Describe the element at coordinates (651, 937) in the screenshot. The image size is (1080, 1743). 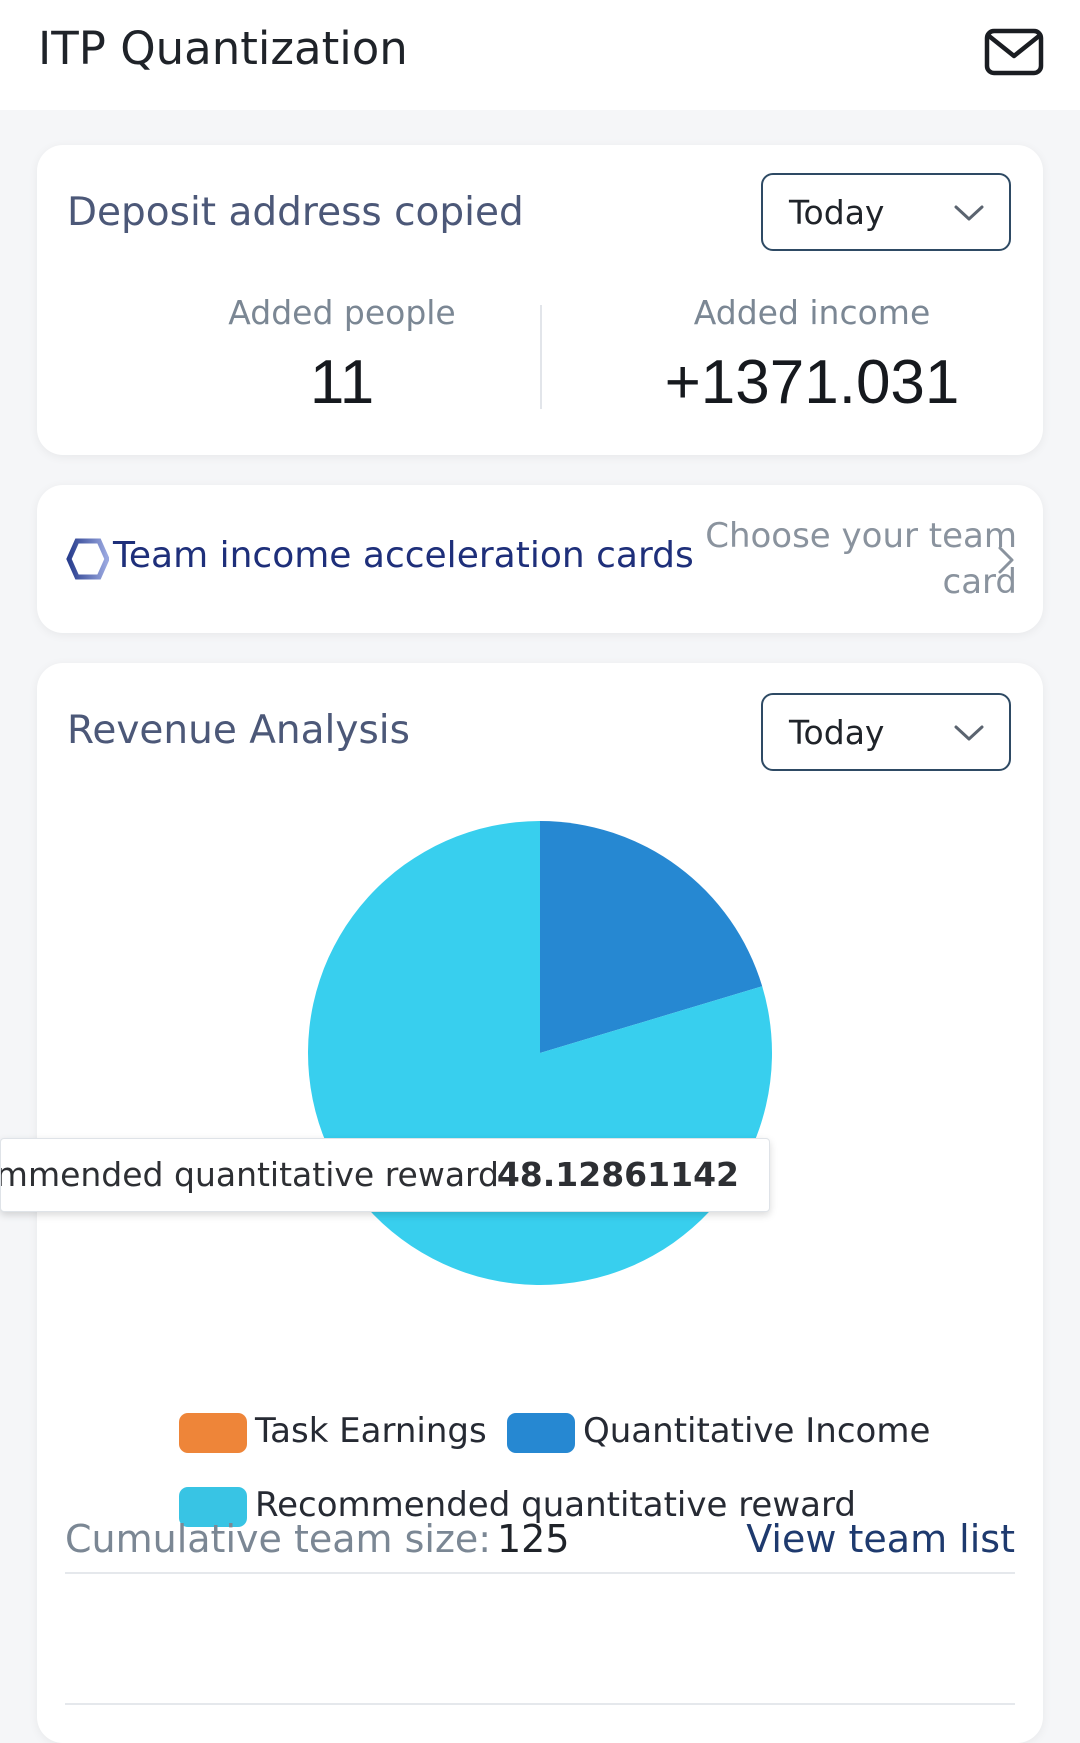
I see `pie-slice-quantitative-income` at that location.